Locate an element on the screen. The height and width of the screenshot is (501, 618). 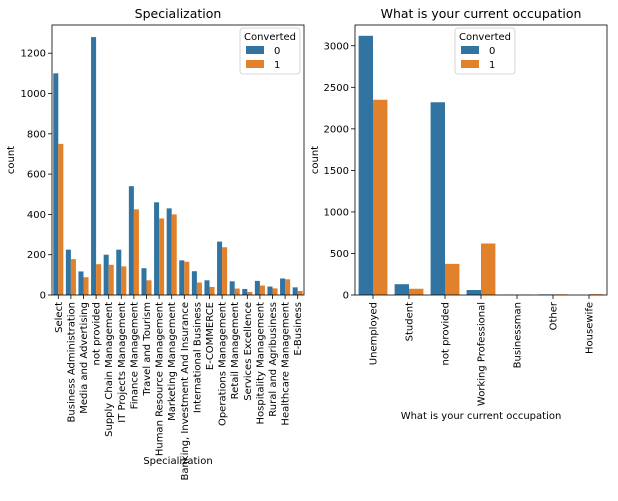
x-tick-label: Working Professional is located at coordinates (482, 354).